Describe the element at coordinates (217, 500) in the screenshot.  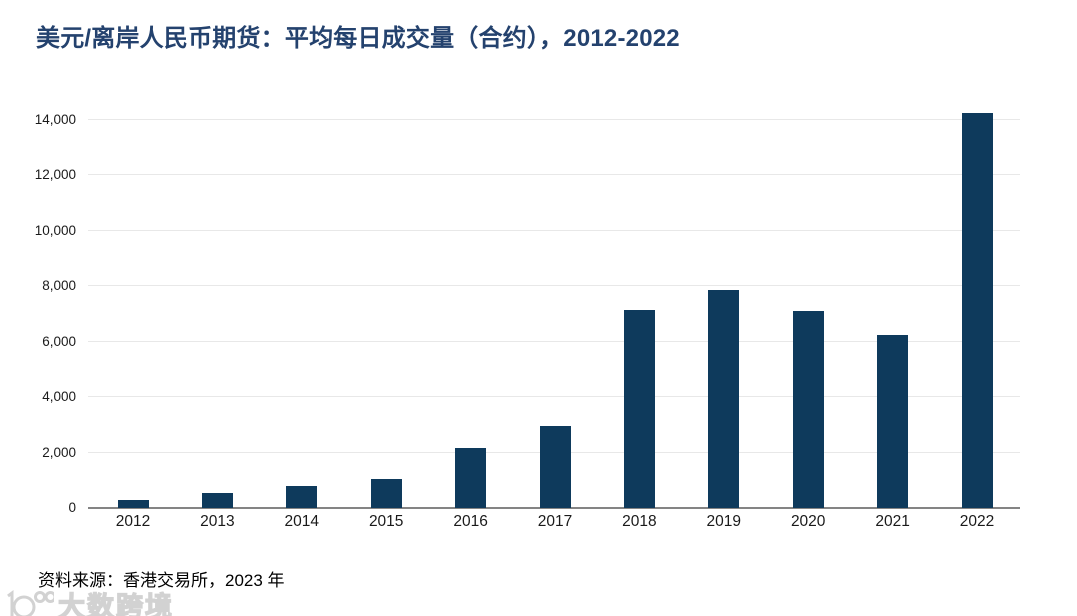
I see `bar-2013` at that location.